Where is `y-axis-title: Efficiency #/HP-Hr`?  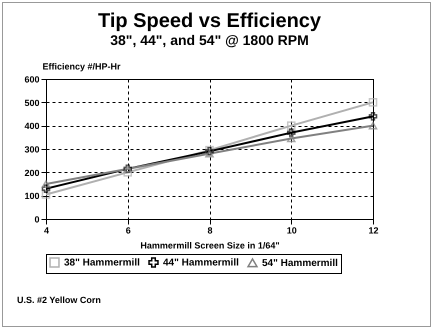 y-axis-title: Efficiency #/HP-Hr is located at coordinates (82, 67).